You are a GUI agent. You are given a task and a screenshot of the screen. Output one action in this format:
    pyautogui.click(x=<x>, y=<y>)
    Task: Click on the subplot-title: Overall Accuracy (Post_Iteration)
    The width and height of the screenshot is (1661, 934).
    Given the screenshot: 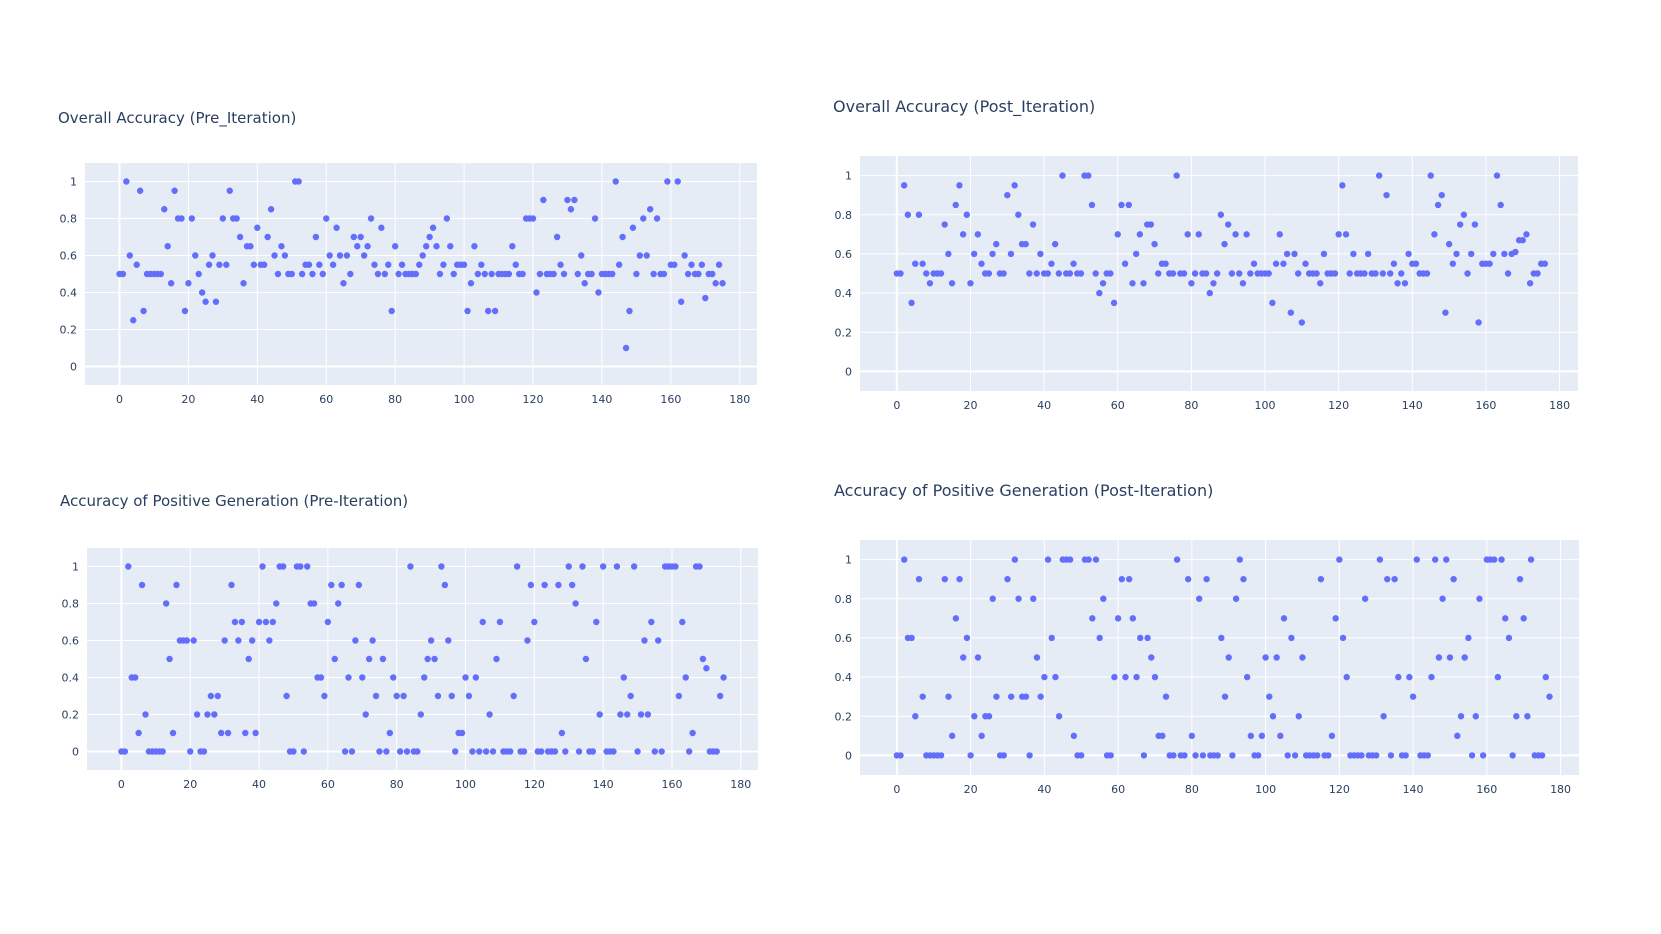 What is the action you would take?
    pyautogui.click(x=964, y=107)
    